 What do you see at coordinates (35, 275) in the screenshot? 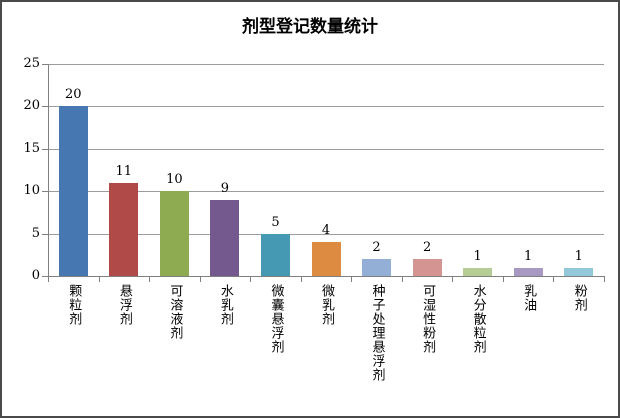
I see `y-axis-label: 0` at bounding box center [35, 275].